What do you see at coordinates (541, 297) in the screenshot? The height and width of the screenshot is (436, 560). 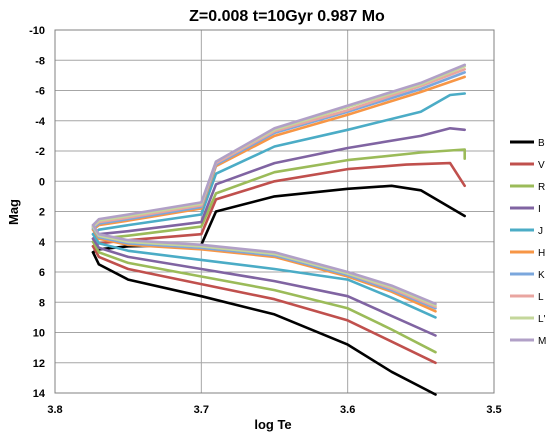 I see `legend-label-l: L` at bounding box center [541, 297].